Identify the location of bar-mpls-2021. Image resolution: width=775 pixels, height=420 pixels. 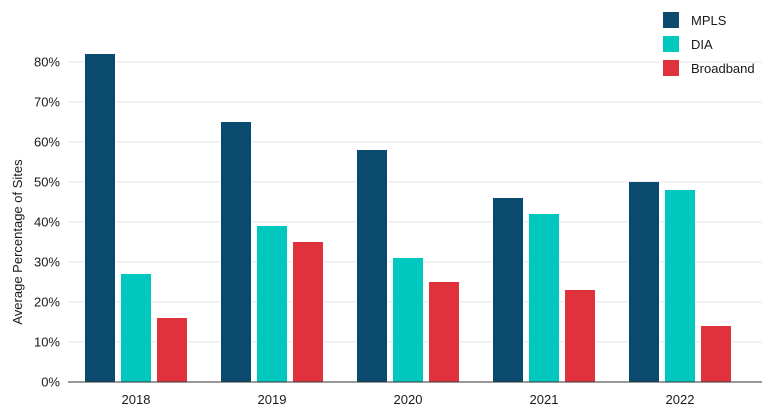
(508, 290).